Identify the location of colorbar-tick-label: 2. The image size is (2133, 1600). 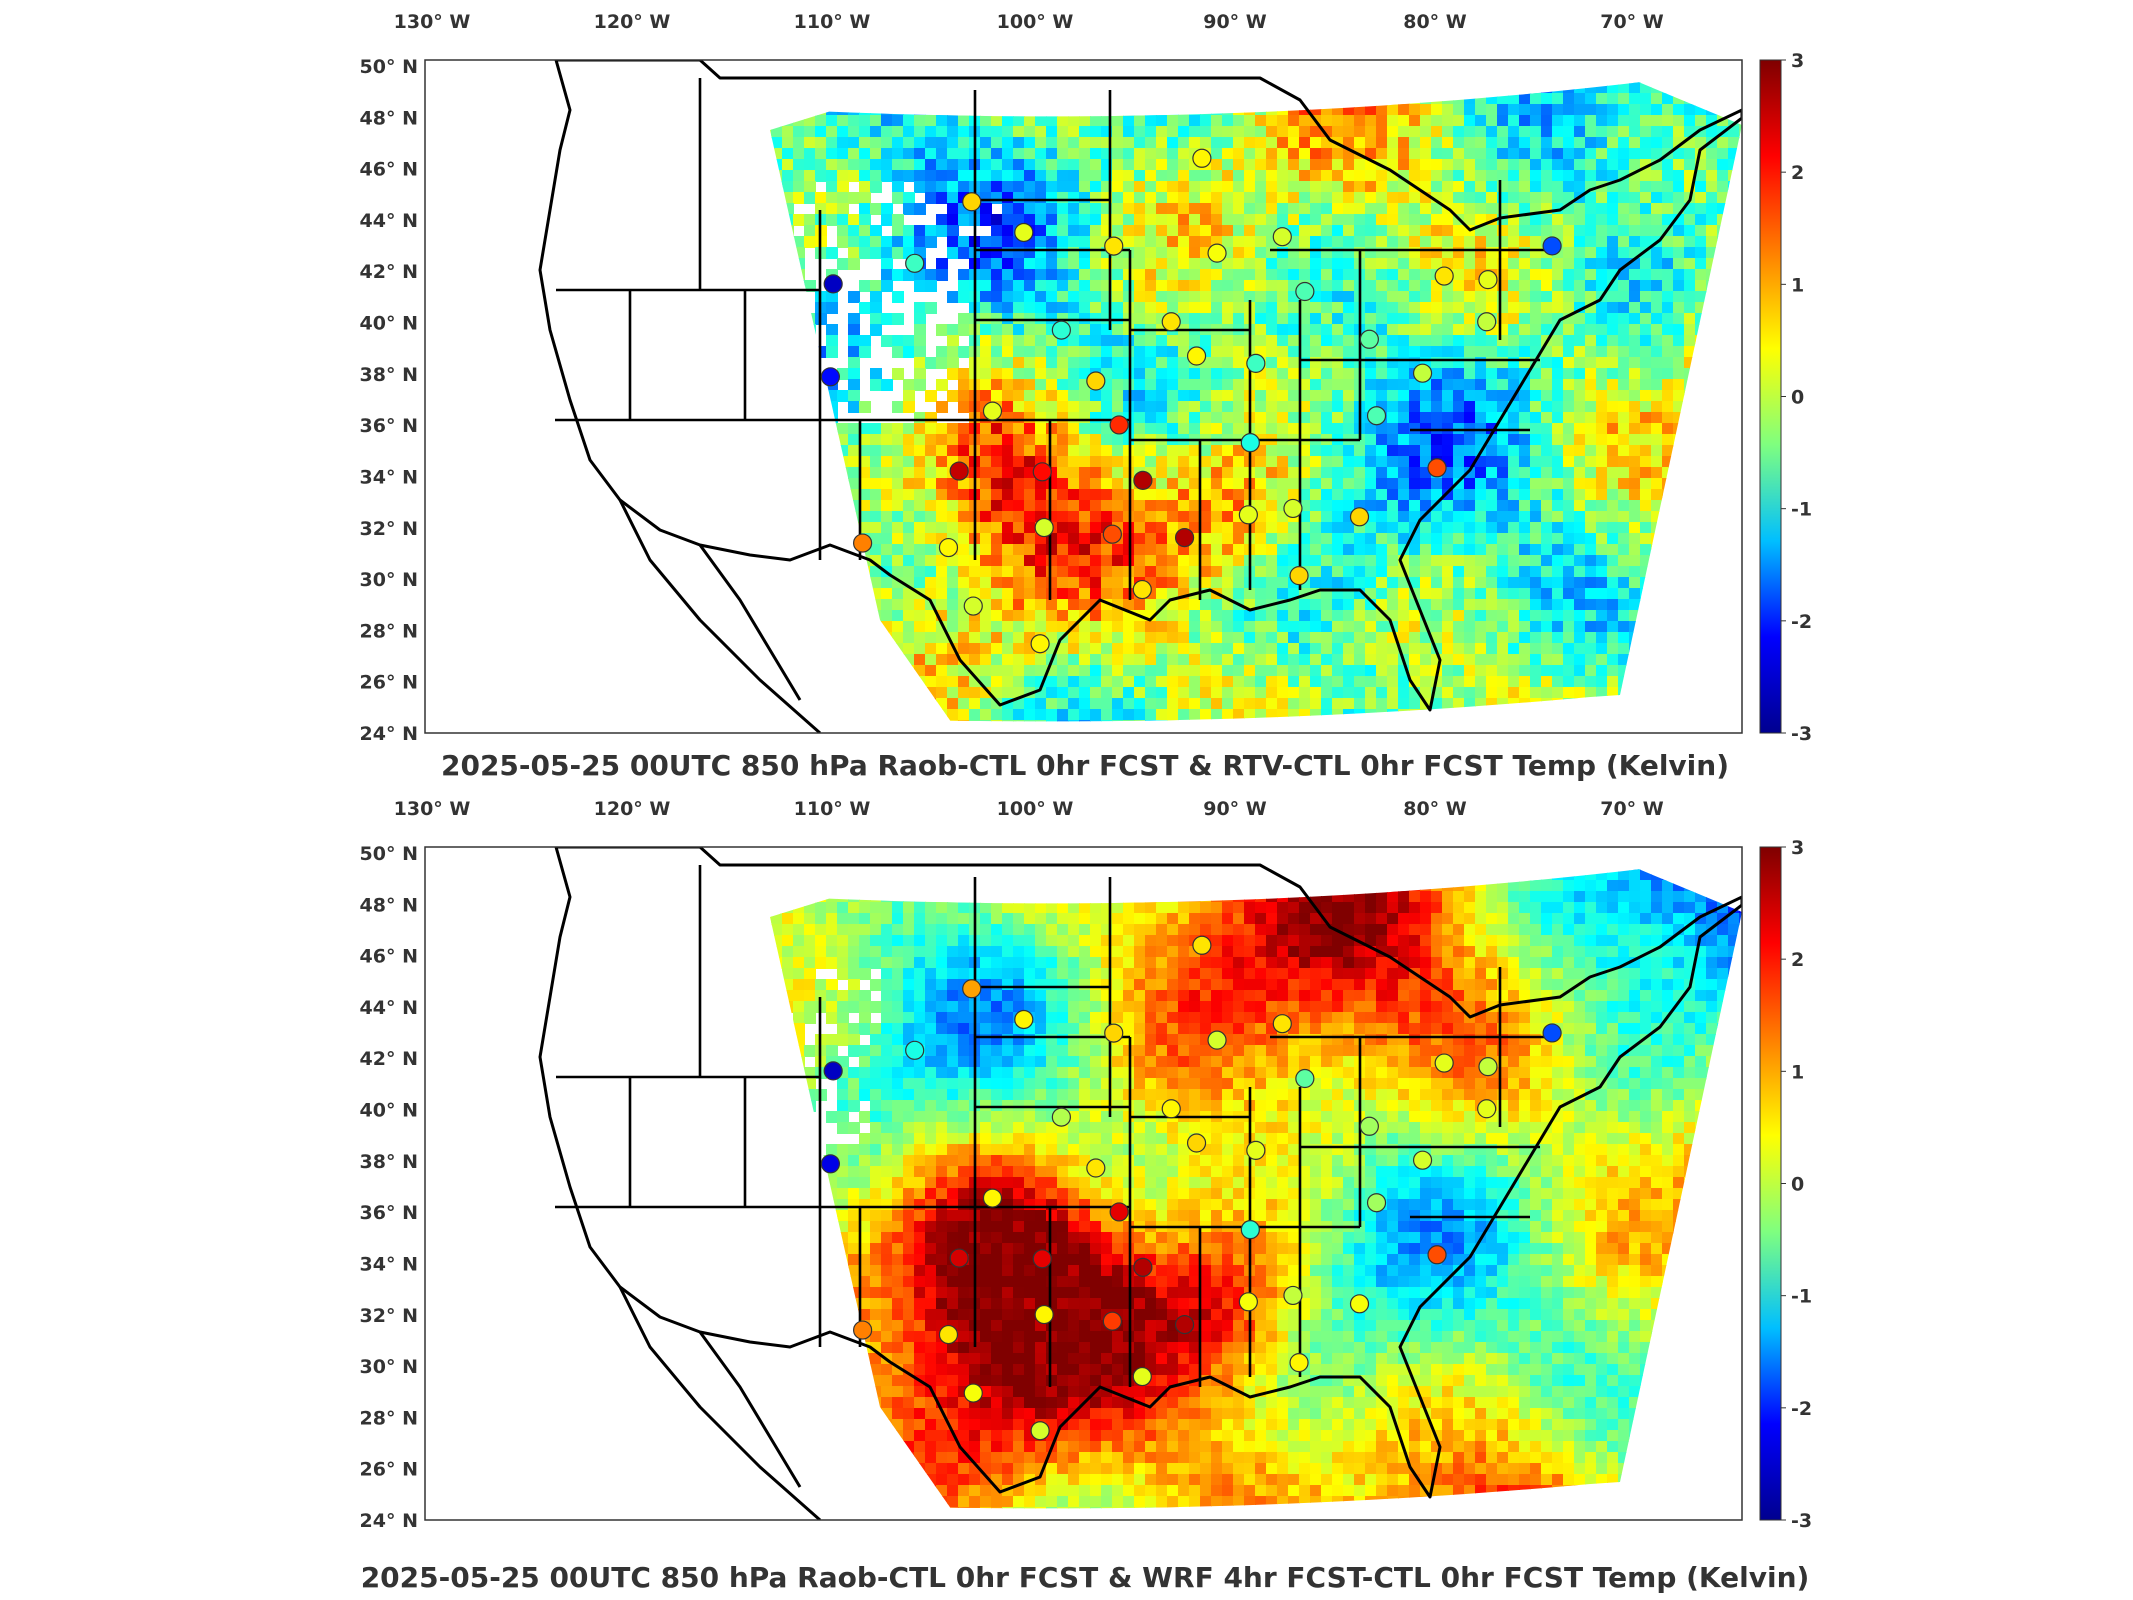
(1797, 960).